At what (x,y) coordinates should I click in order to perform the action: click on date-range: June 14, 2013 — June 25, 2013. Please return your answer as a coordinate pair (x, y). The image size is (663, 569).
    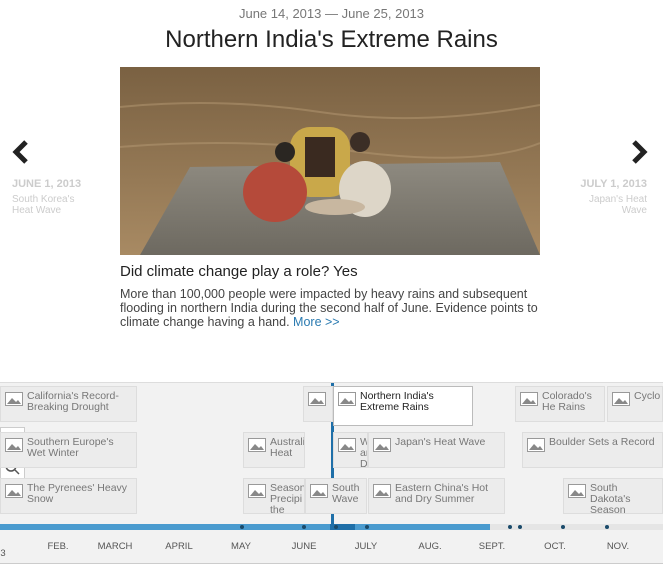
    Looking at the image, I should click on (331, 13).